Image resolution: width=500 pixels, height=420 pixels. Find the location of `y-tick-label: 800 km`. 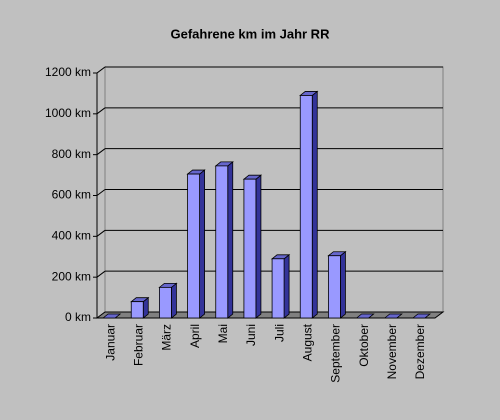

y-tick-label: 800 km is located at coordinates (71, 154).